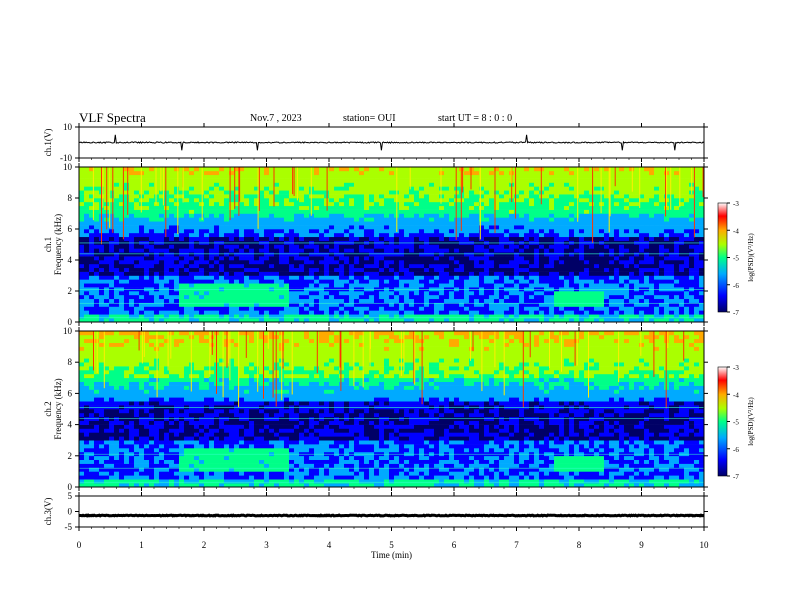 Image resolution: width=792 pixels, height=612 pixels. Describe the element at coordinates (454, 545) in the screenshot. I see `xtick-label: 6` at that location.